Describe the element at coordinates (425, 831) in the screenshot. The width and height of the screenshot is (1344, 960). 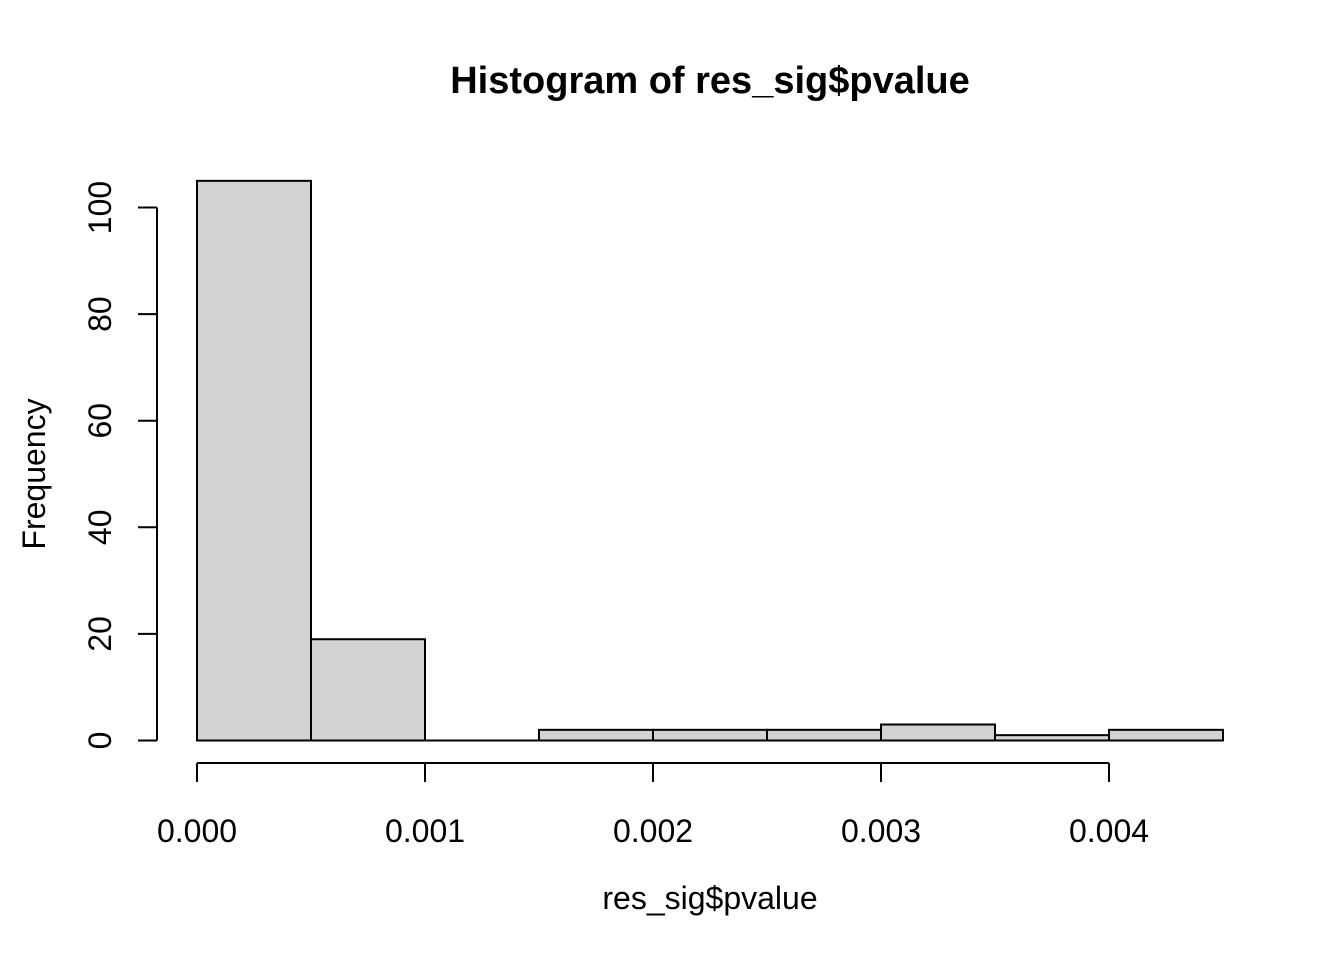
I see `x-tick-label: 0.001` at that location.